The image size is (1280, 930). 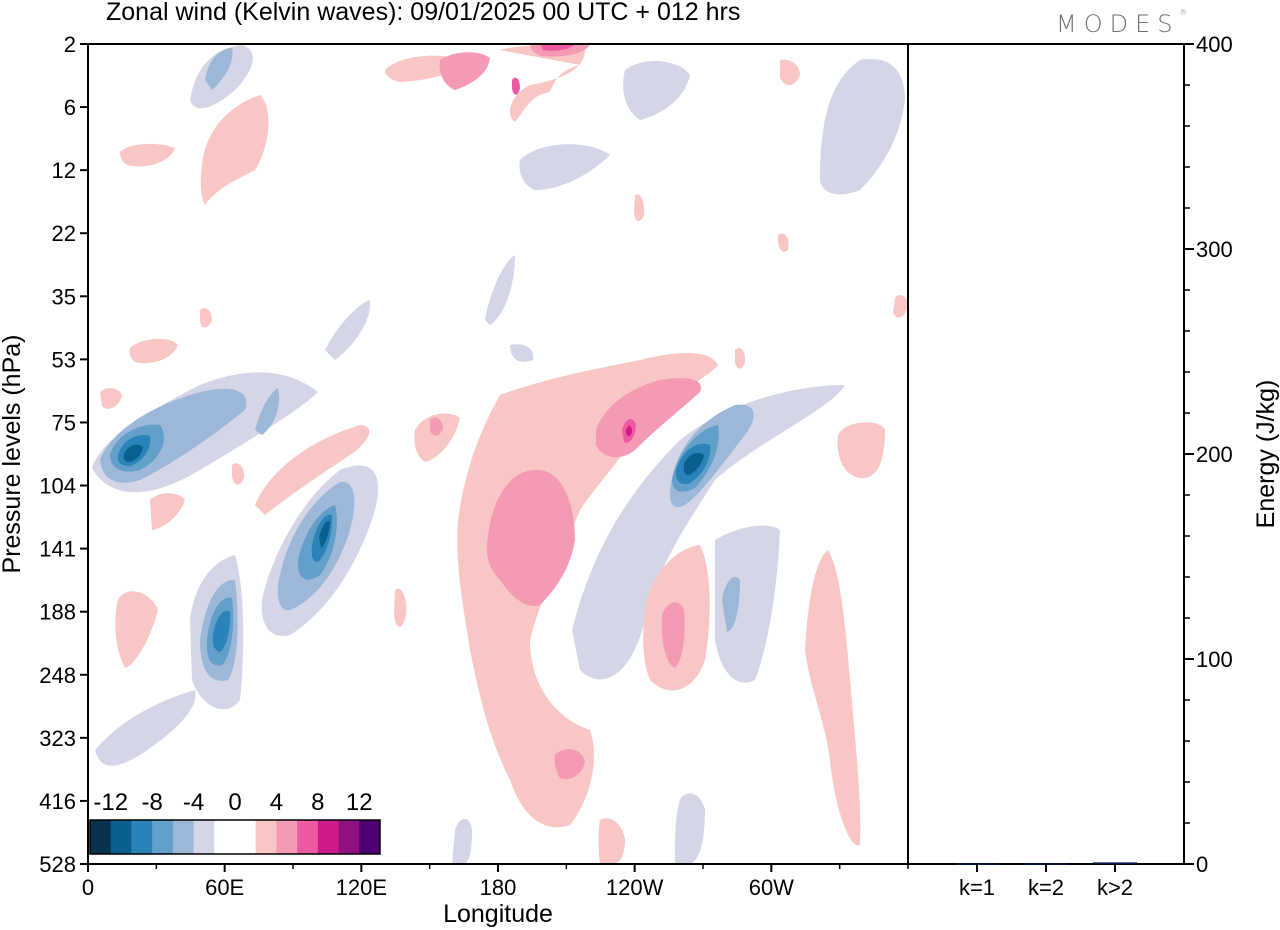 What do you see at coordinates (151, 802) in the screenshot?
I see `colorbar-label: -8` at bounding box center [151, 802].